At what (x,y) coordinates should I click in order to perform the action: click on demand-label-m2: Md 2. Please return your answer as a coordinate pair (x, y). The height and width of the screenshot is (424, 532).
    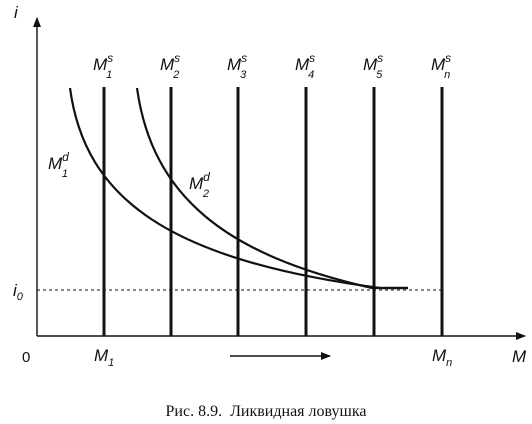
    Looking at the image, I should click on (199, 185).